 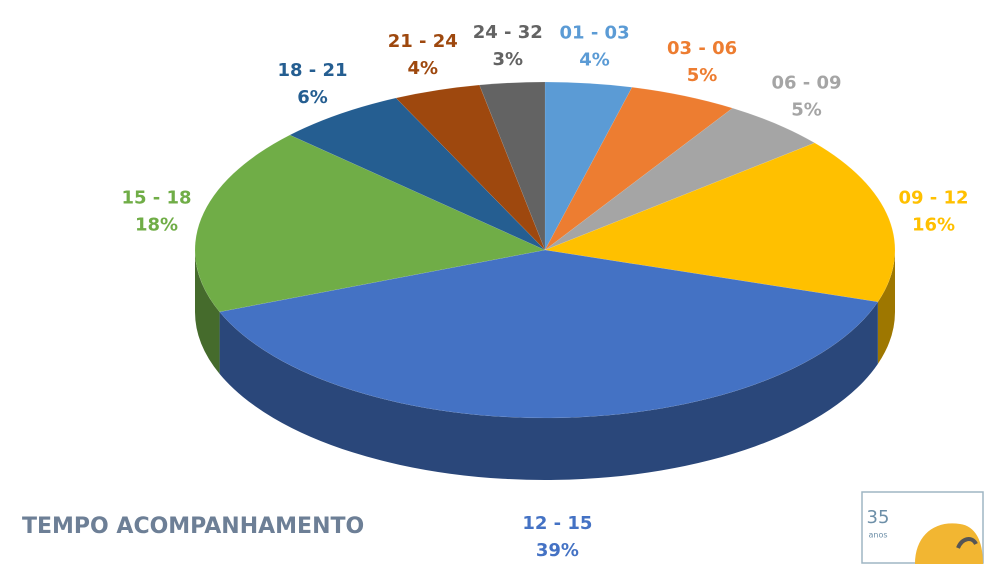 I want to click on logo-stroke, so click(x=967, y=543).